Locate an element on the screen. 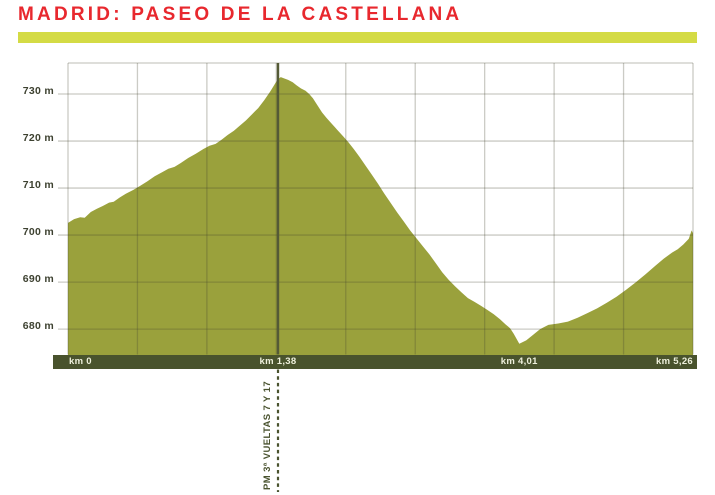 The width and height of the screenshot is (715, 495). marker-label: PM 3ª VUELTAS 7 Y 17 is located at coordinates (267, 435).